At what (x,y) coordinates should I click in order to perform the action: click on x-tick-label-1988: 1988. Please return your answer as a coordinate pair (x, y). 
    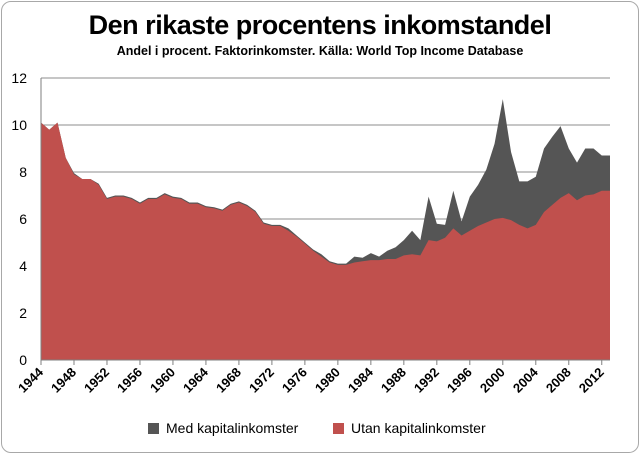
    Looking at the image, I should click on (393, 380).